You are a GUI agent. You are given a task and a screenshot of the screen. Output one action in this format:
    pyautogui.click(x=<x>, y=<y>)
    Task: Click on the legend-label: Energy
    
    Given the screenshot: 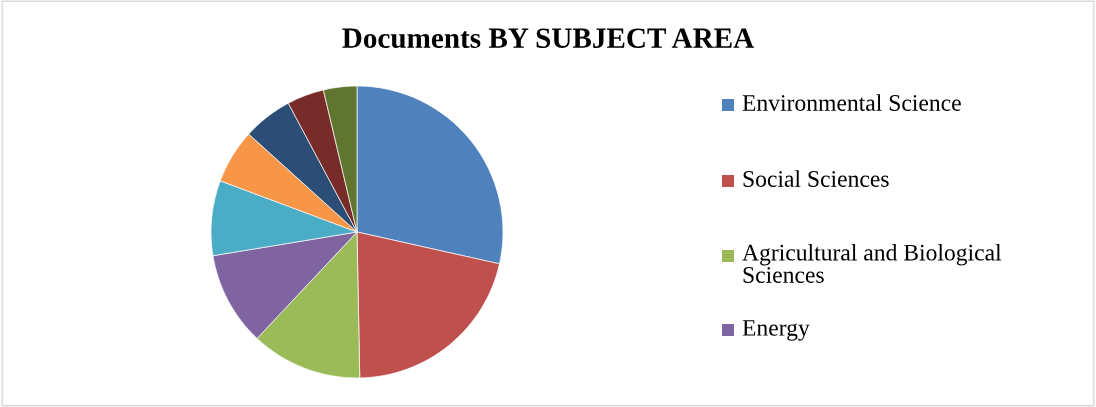 What is the action you would take?
    pyautogui.click(x=776, y=330)
    